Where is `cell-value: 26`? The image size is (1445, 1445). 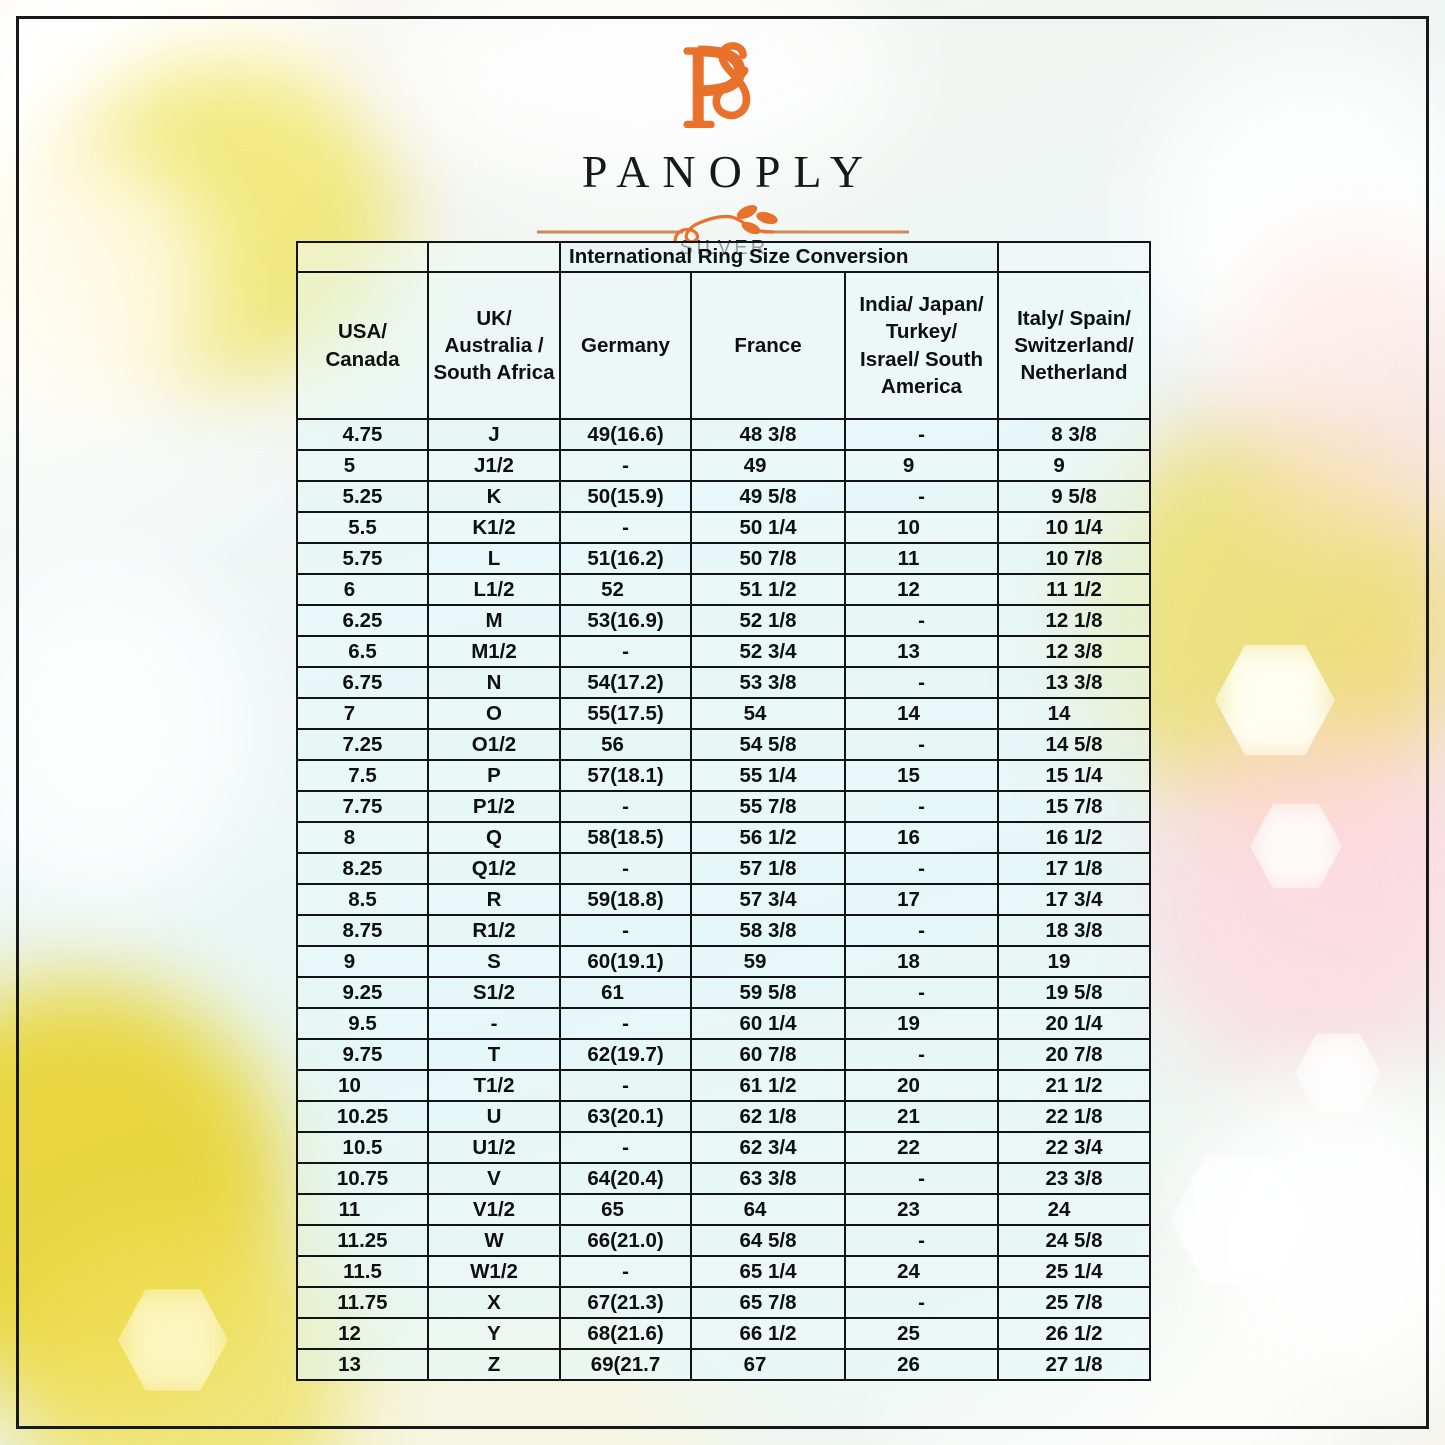
cell-value: 26 is located at coordinates (908, 1364).